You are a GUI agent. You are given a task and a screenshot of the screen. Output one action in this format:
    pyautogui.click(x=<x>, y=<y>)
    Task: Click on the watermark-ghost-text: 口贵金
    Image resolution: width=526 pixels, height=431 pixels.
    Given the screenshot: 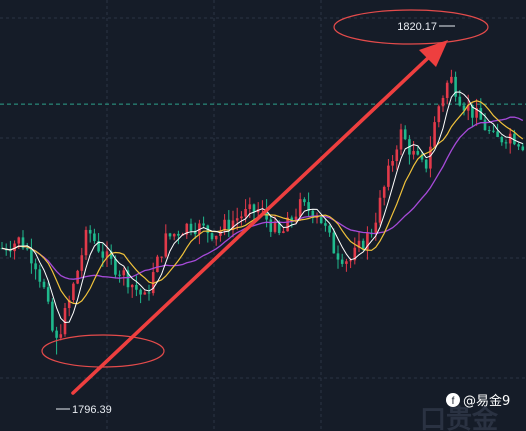 What is the action you would take?
    pyautogui.click(x=459, y=417)
    